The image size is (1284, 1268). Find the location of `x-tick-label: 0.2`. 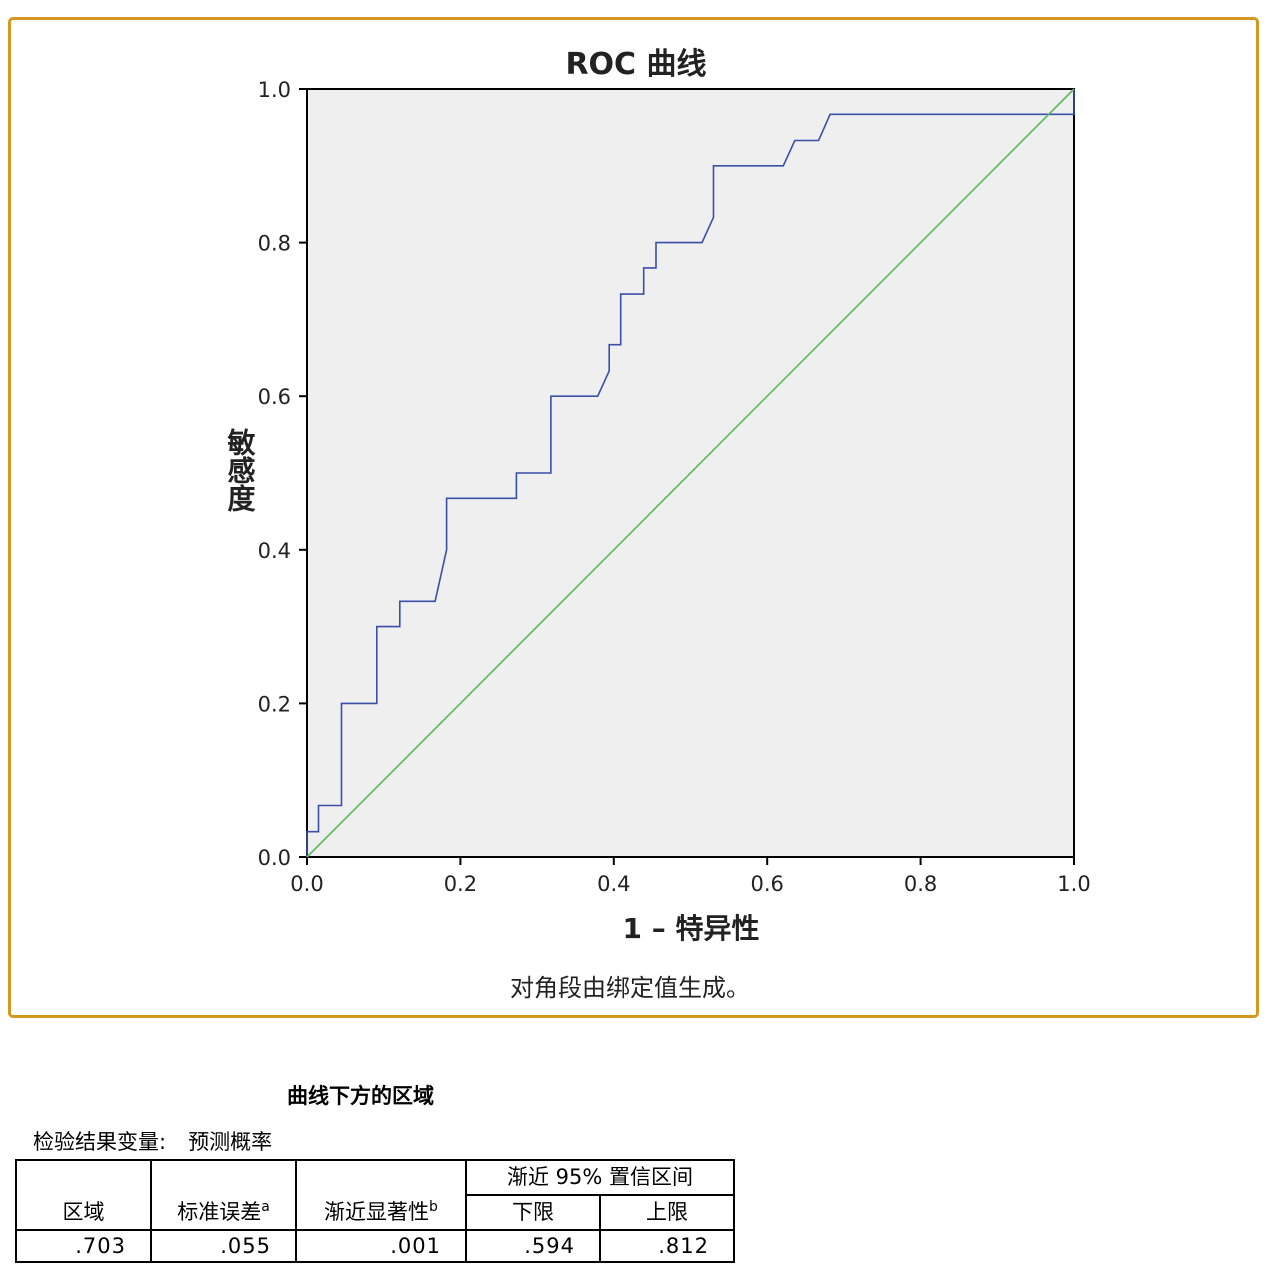

x-tick-label: 0.2 is located at coordinates (460, 884).